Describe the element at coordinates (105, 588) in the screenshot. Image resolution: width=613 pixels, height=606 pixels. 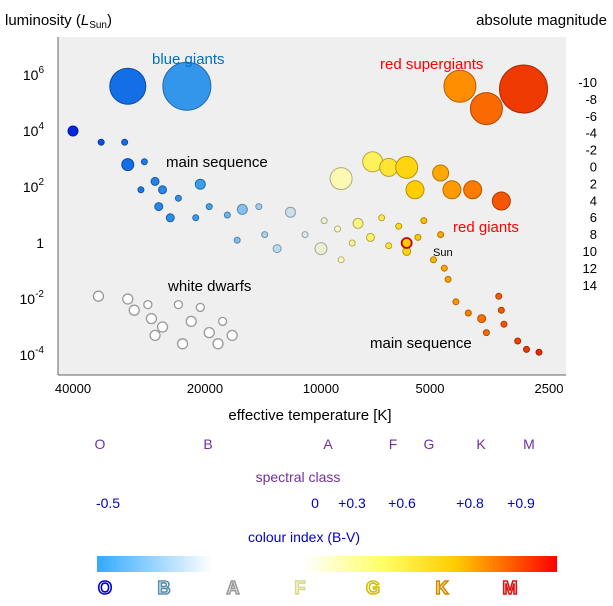
I see `colour-bar-letter: O` at that location.